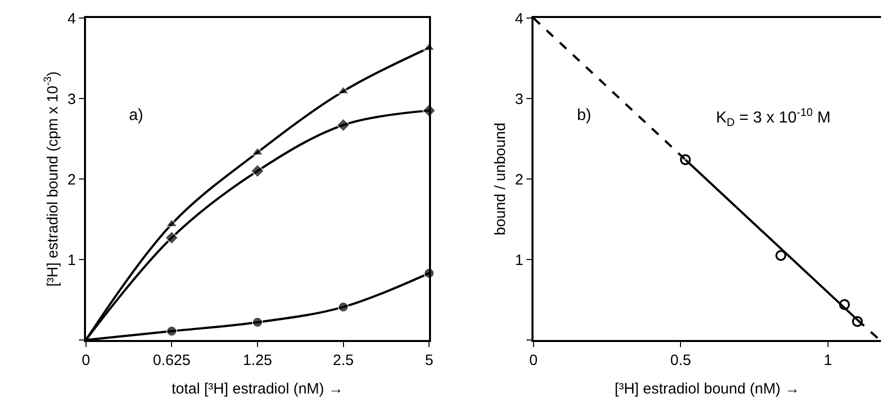  I want to click on annotation: K$_{D}$ = 3 x 10$^{-10}$ M, so click(773, 118).